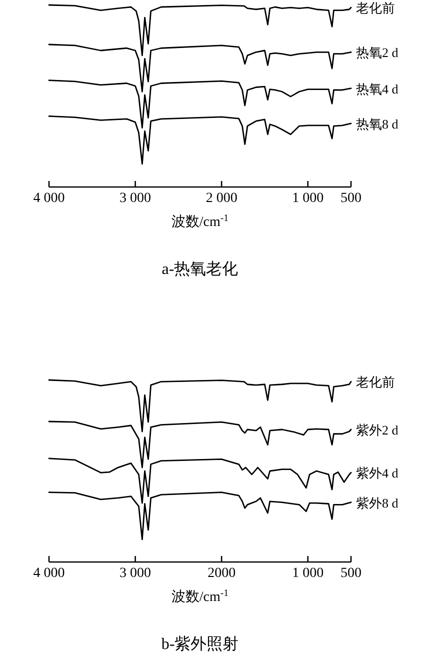 The height and width of the screenshot is (669, 430). I want to click on text: a-热氧老化, so click(200, 269).